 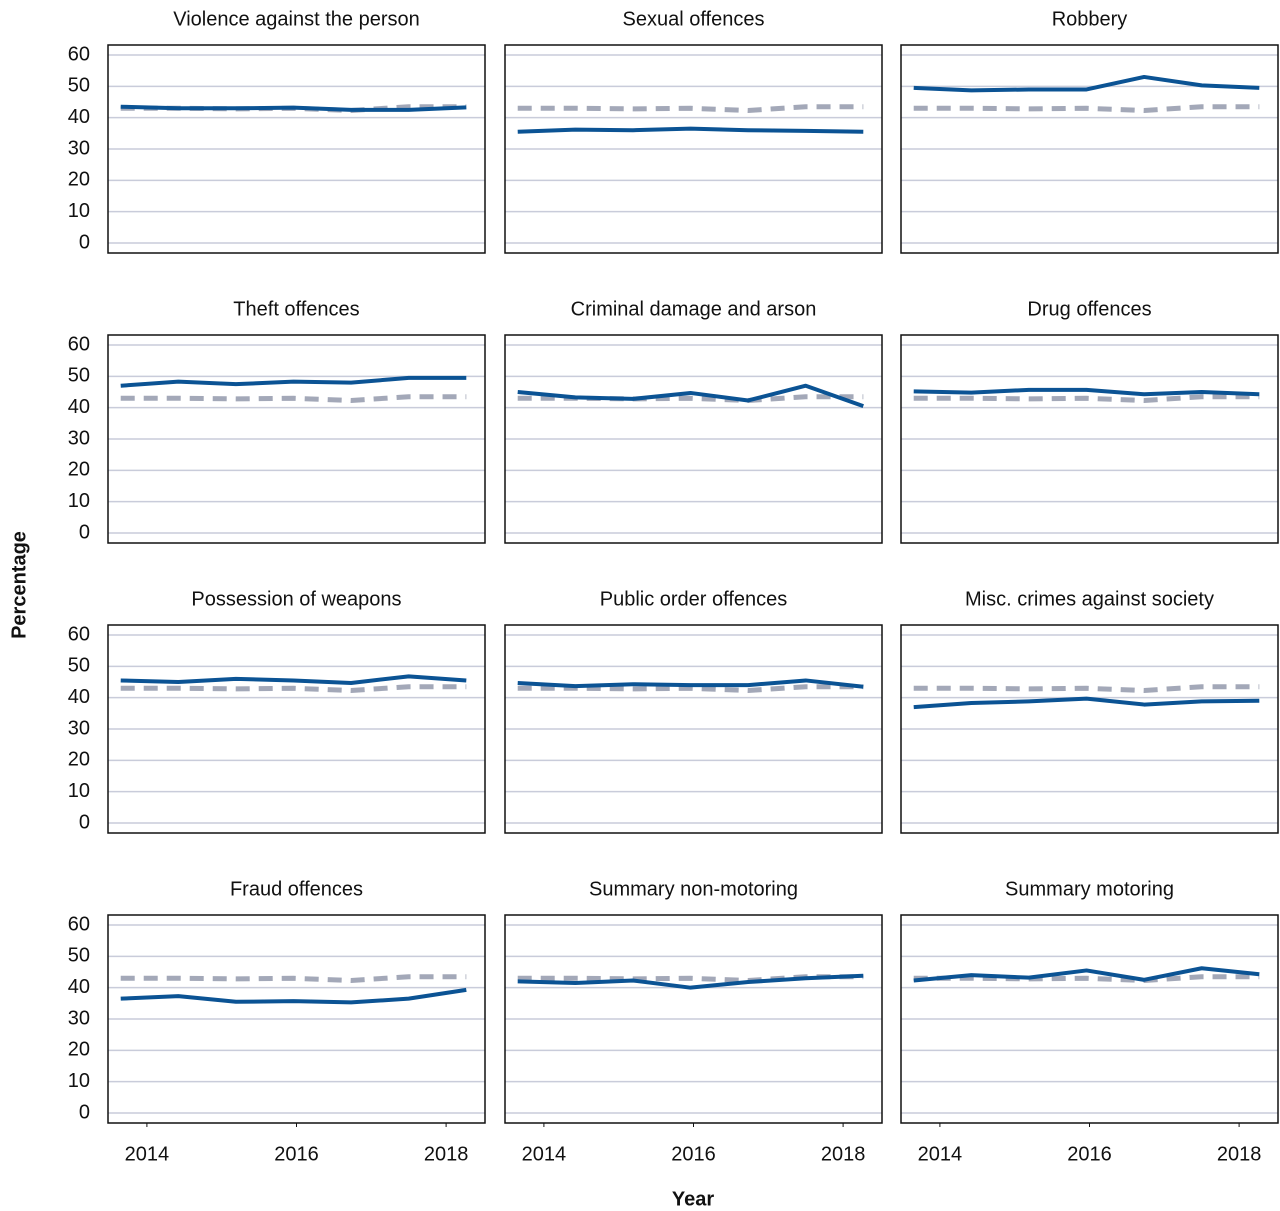 What do you see at coordinates (693, 889) in the screenshot?
I see `panel-title: Summary non-motoring` at bounding box center [693, 889].